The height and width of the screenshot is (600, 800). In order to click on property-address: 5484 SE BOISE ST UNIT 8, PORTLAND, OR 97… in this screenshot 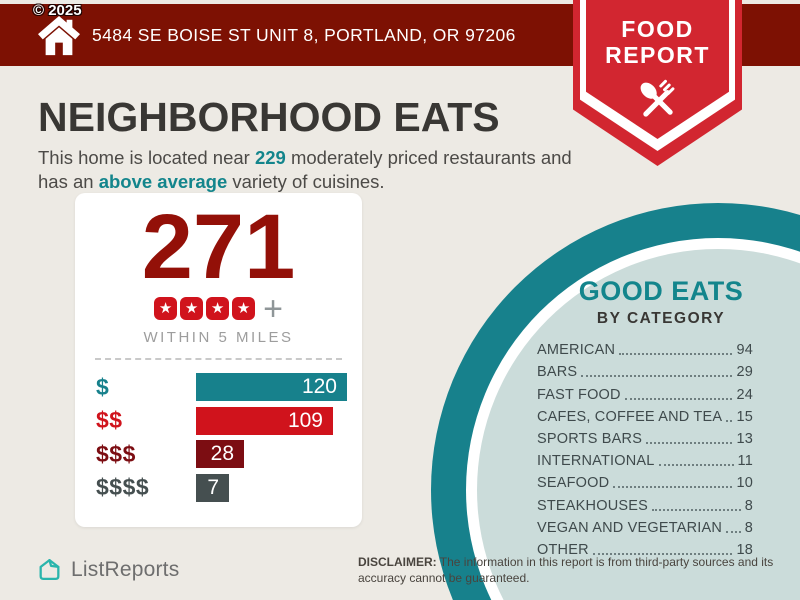, I will do `click(304, 35)`.